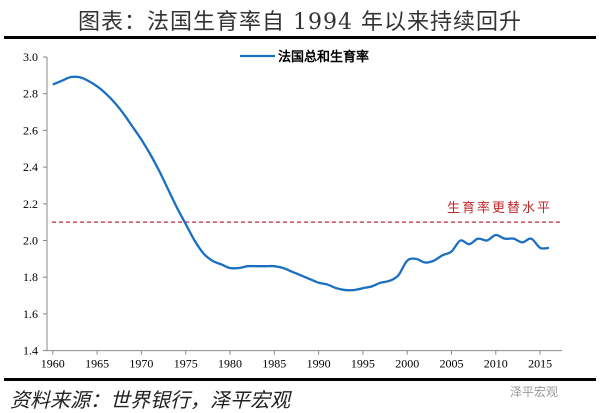 The image size is (600, 413). Describe the element at coordinates (499, 207) in the screenshot. I see `replacement-level-label: 生育率更替水平` at that location.